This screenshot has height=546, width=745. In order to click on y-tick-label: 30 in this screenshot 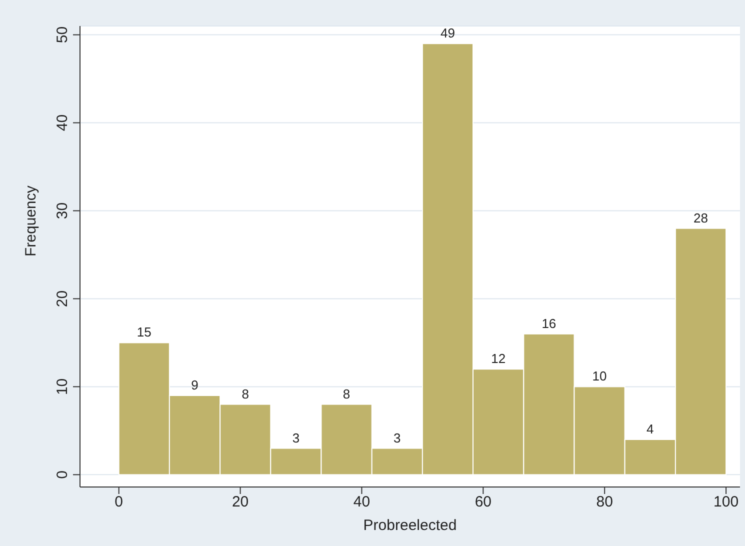, I will do `click(62, 211)`.